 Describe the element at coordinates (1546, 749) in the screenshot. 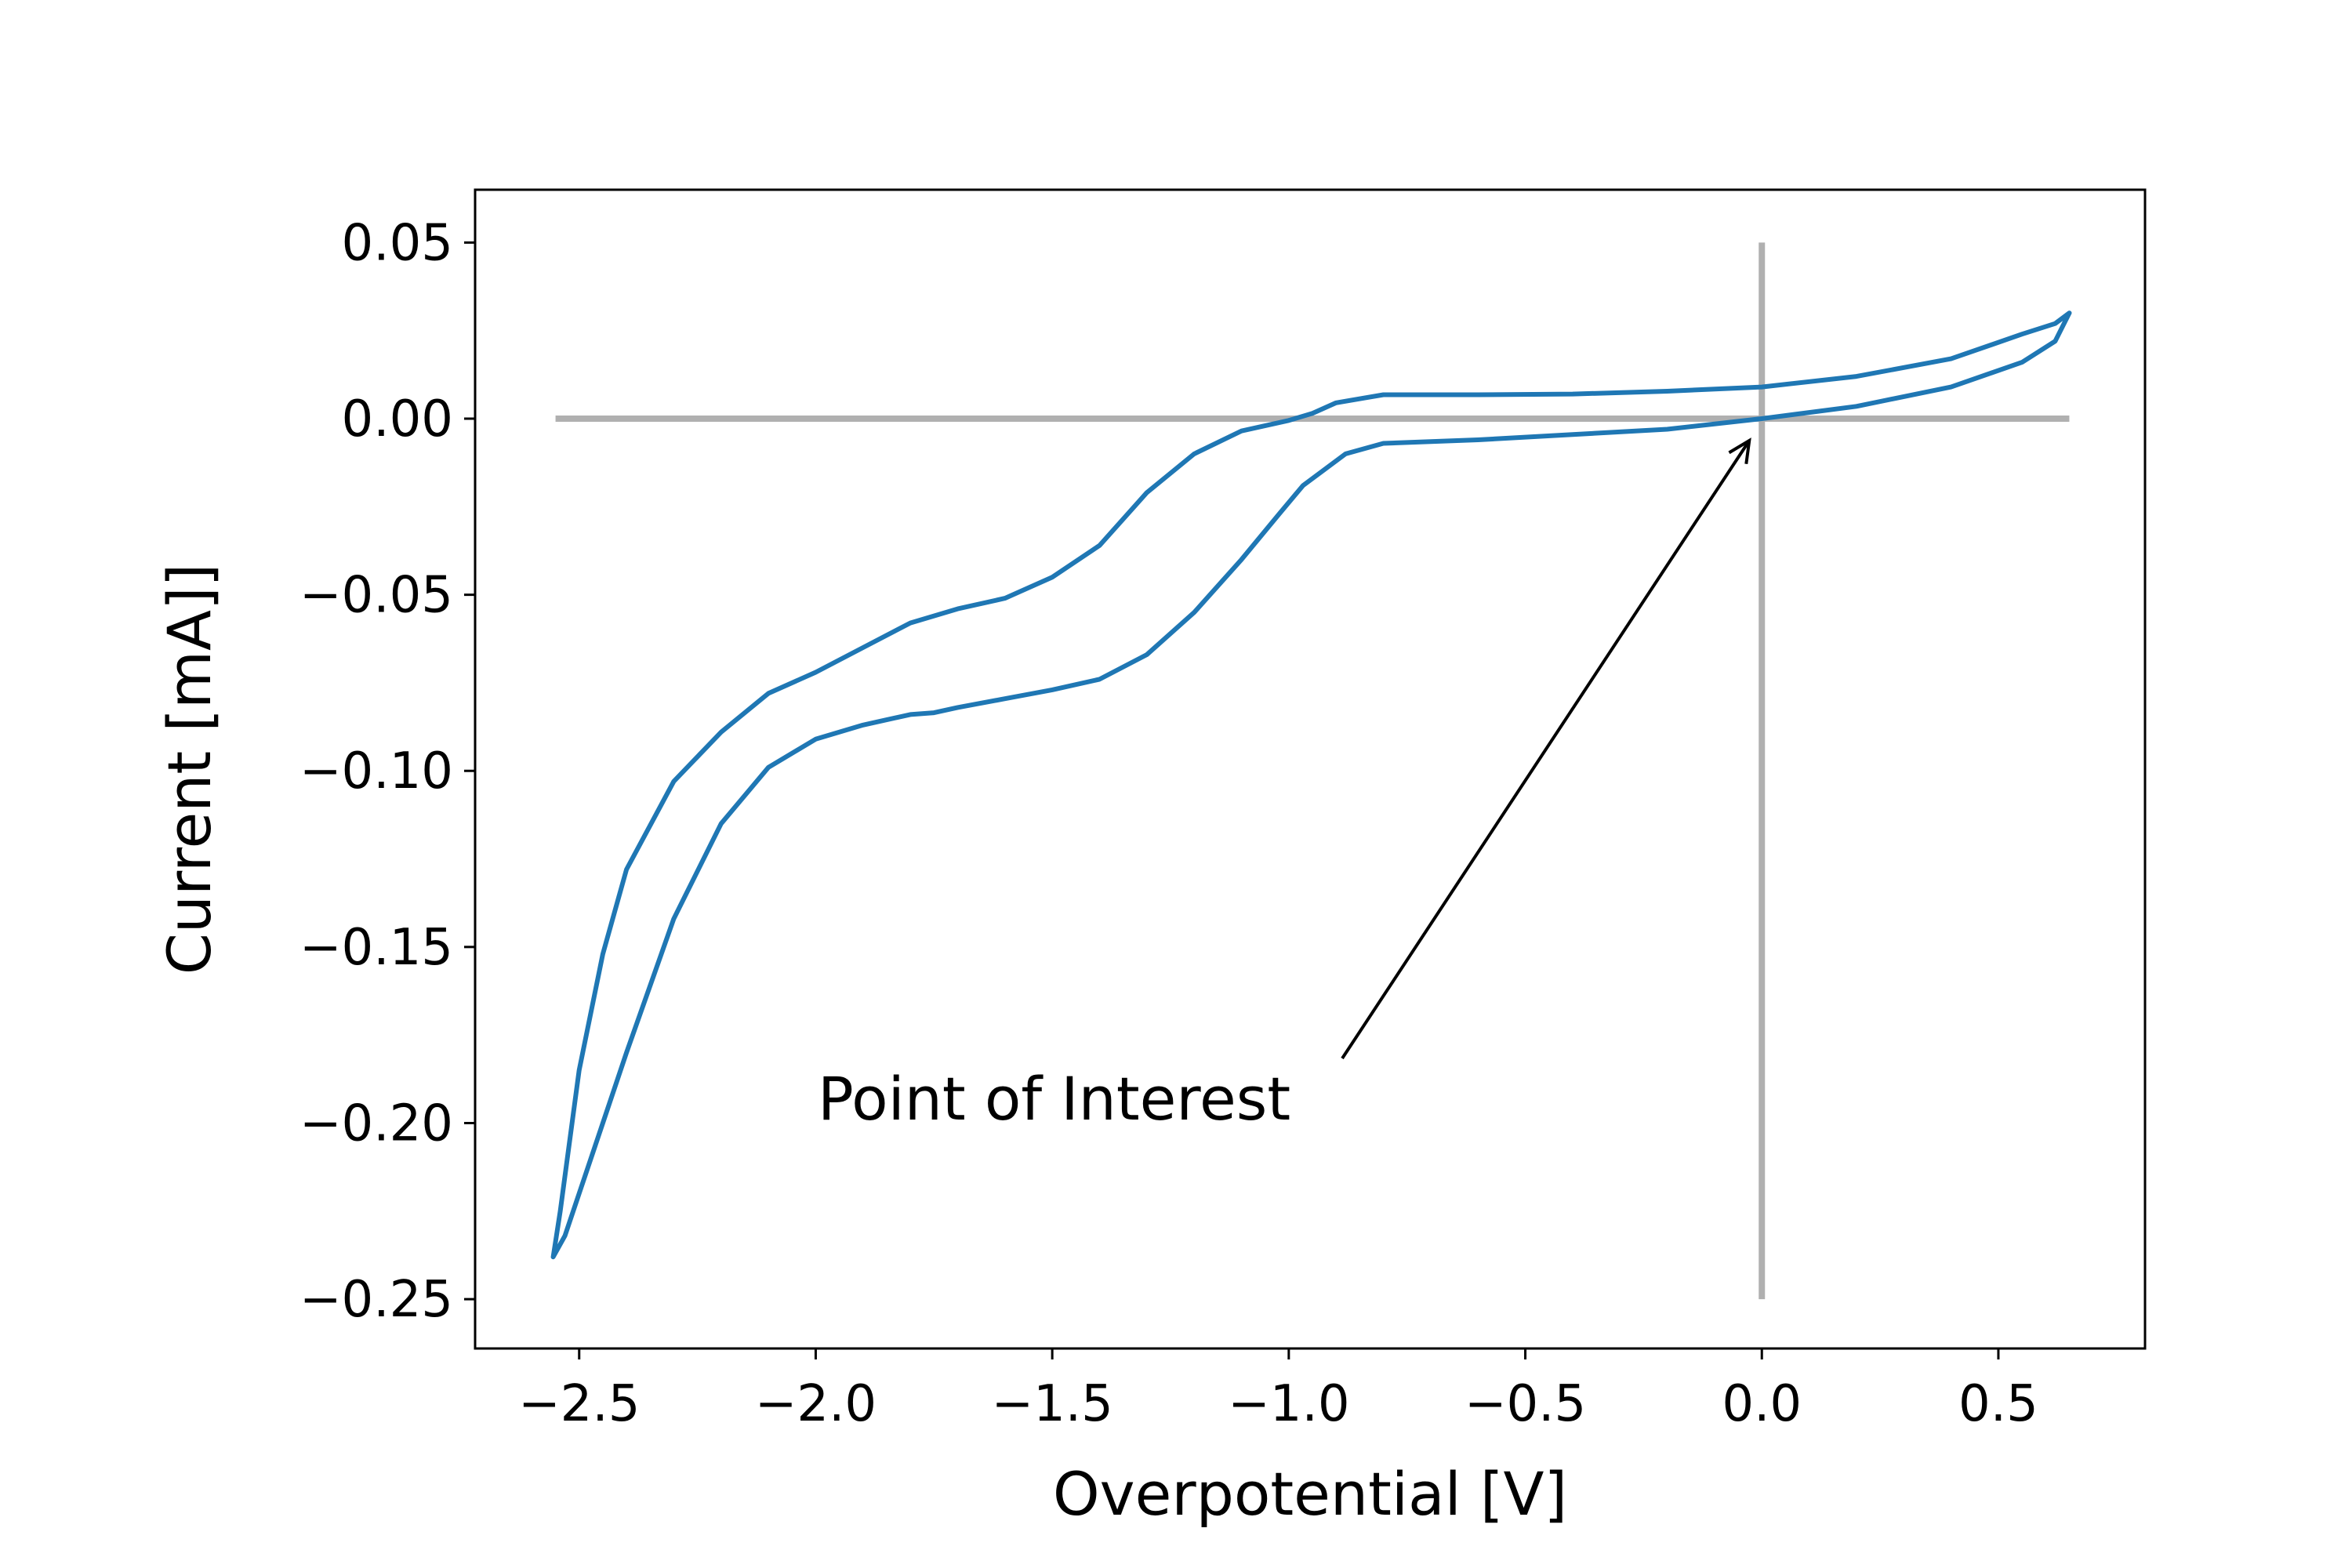

I see `annotation-arrow` at that location.